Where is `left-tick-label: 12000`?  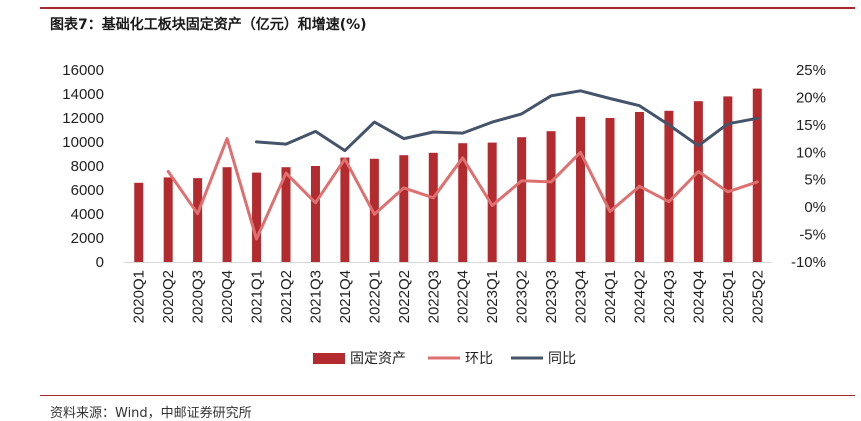 left-tick-label: 12000 is located at coordinates (83, 118).